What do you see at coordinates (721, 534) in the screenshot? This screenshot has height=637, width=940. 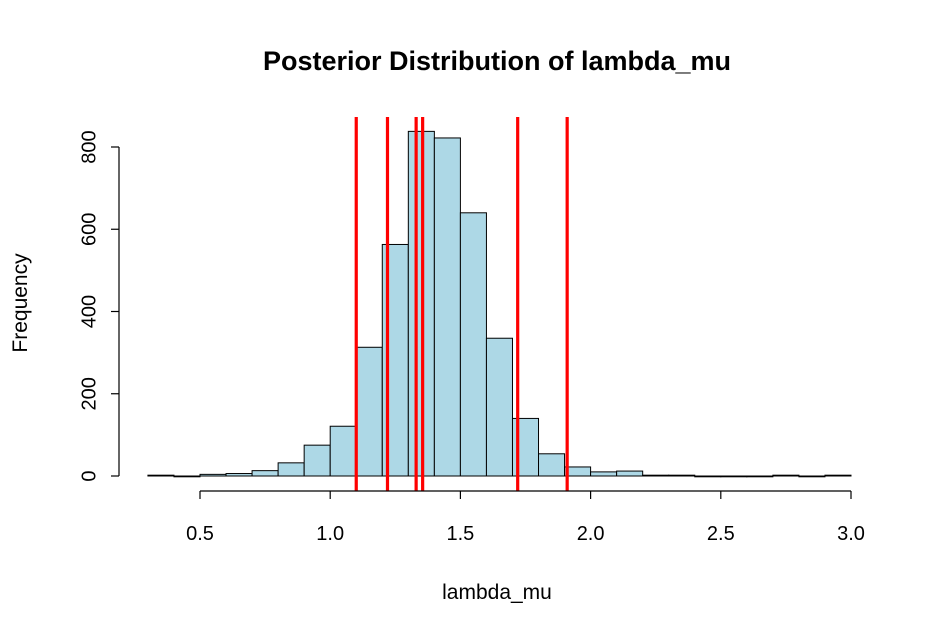 I see `x-tick-label: 2.5` at bounding box center [721, 534].